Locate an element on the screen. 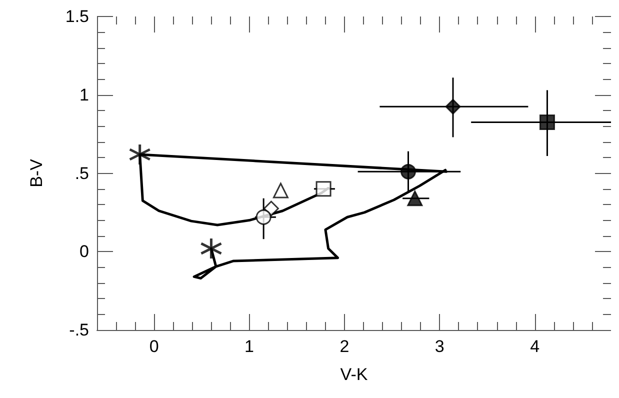 The height and width of the screenshot is (398, 619). x-tick-label: 4 is located at coordinates (535, 346).